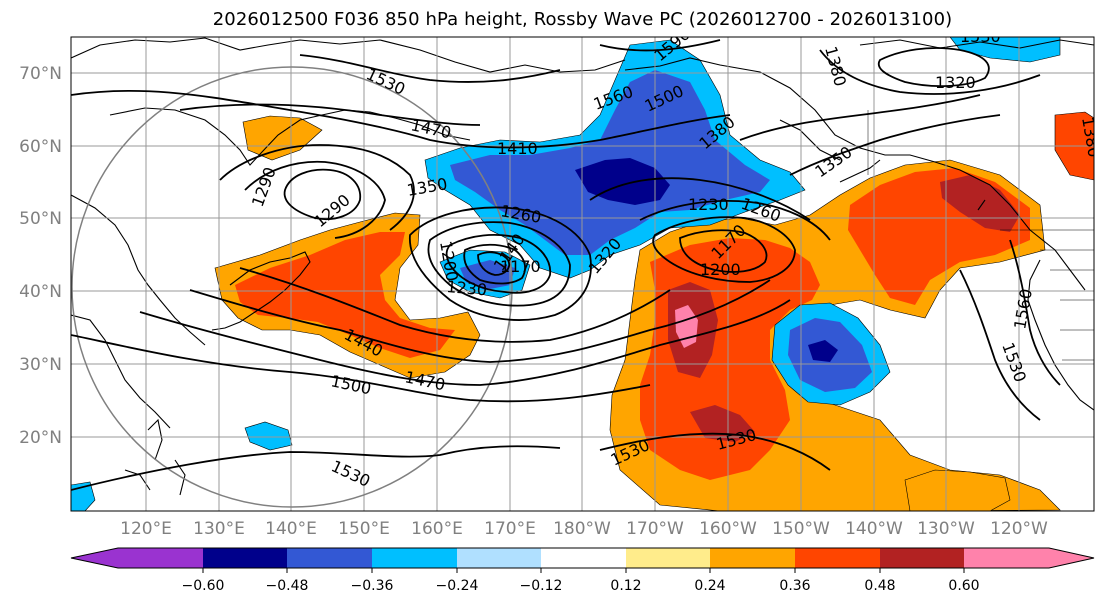 The width and height of the screenshot is (1105, 604). What do you see at coordinates (622, 181) in the screenshot?
I see `anomaly-region-bering-sea-min` at bounding box center [622, 181].